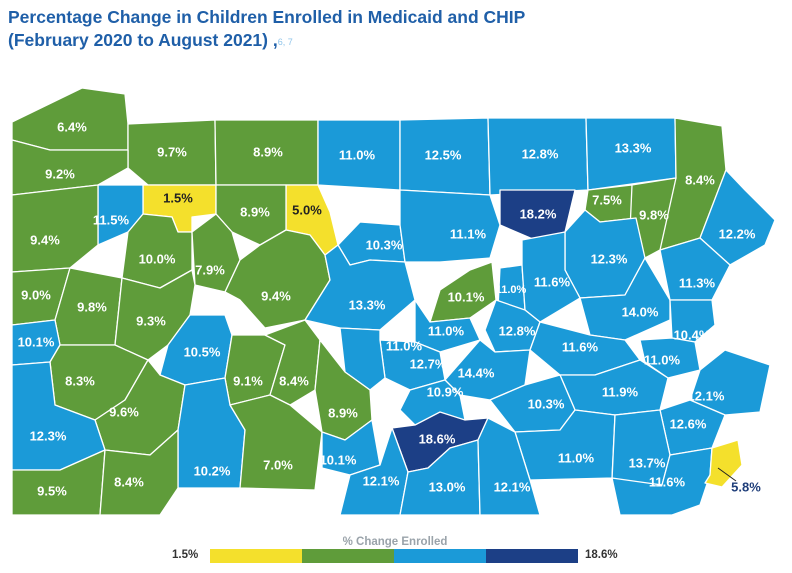 This screenshot has height=573, width=792. What do you see at coordinates (157, 259) in the screenshot?
I see `county-label: 10.0%` at bounding box center [157, 259].